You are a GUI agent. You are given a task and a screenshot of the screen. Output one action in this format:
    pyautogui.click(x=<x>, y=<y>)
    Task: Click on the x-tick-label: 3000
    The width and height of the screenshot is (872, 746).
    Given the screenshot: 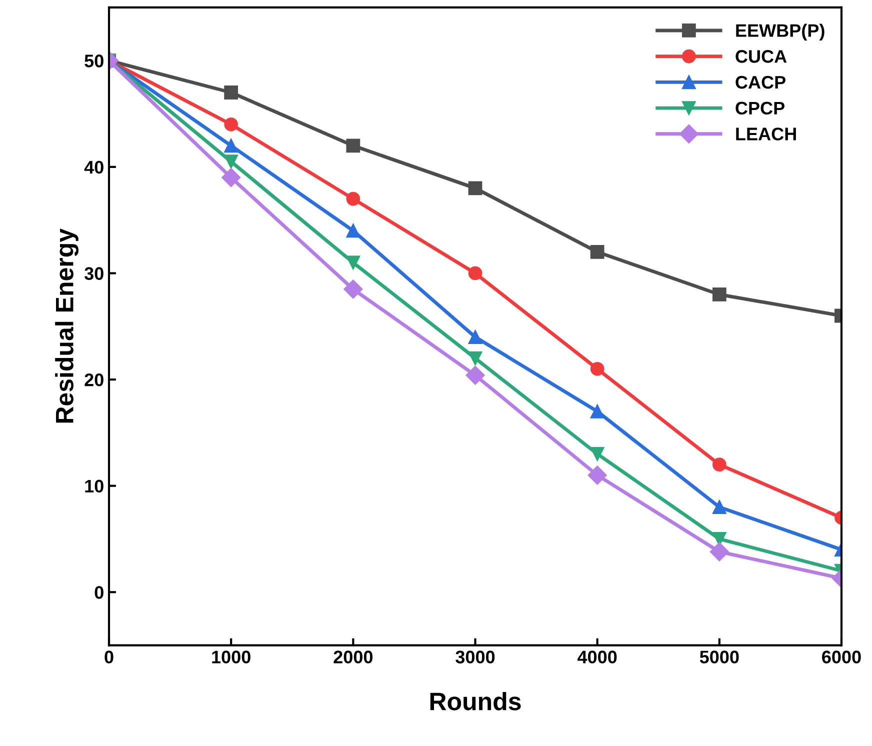 What is the action you would take?
    pyautogui.click(x=475, y=657)
    